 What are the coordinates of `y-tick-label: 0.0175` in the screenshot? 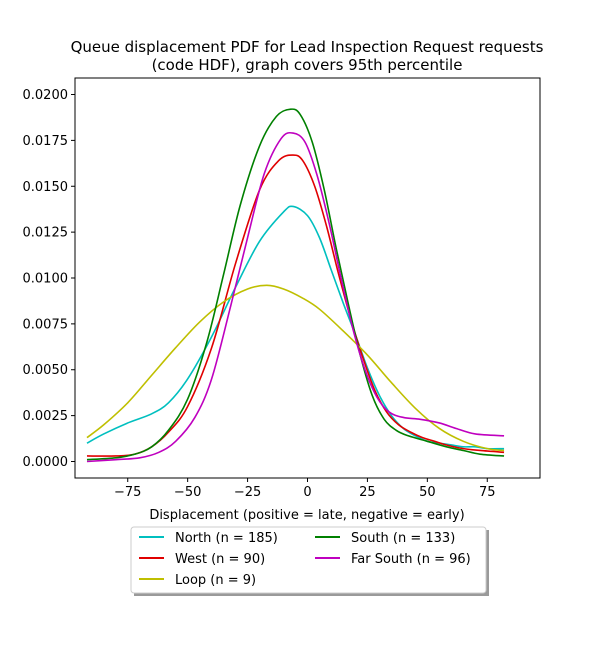 It's located at (46, 141).